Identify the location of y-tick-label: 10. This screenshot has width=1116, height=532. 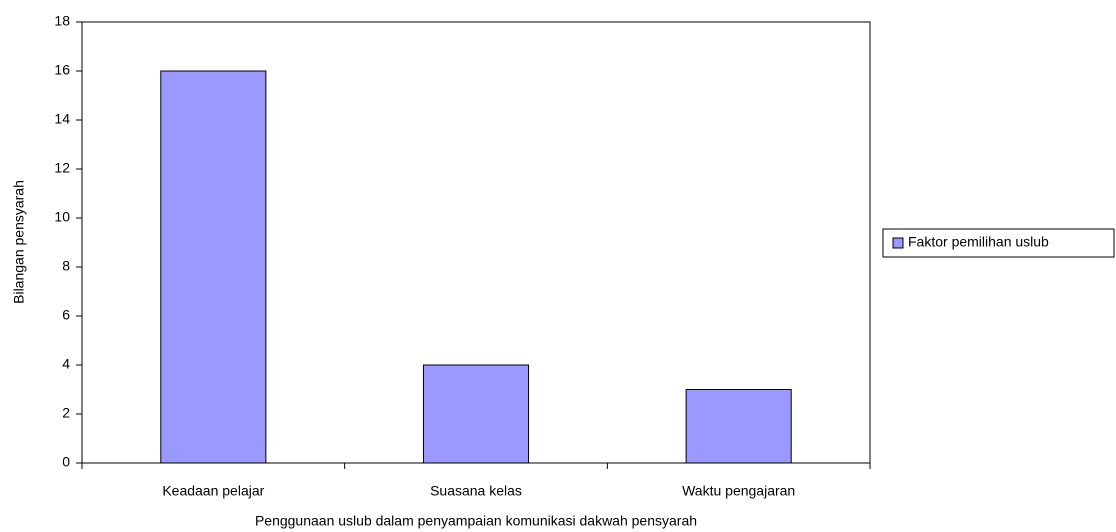
(62, 217).